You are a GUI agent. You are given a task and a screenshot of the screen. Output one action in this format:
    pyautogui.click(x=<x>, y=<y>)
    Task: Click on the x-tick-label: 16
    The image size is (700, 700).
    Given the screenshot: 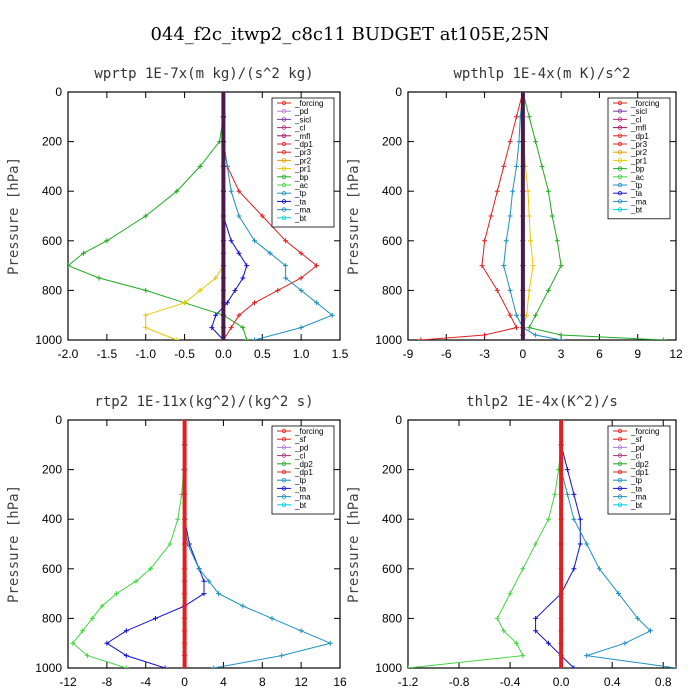 What is the action you would take?
    pyautogui.click(x=340, y=682)
    